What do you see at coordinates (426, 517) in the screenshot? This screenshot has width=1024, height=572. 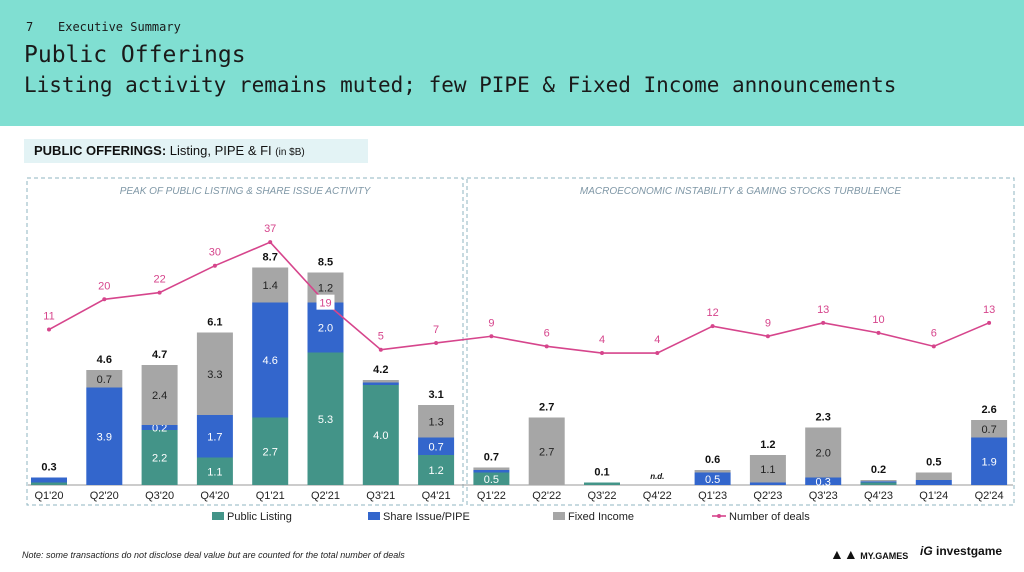 I see `legend-label: Share Issue/PIPE` at bounding box center [426, 517].